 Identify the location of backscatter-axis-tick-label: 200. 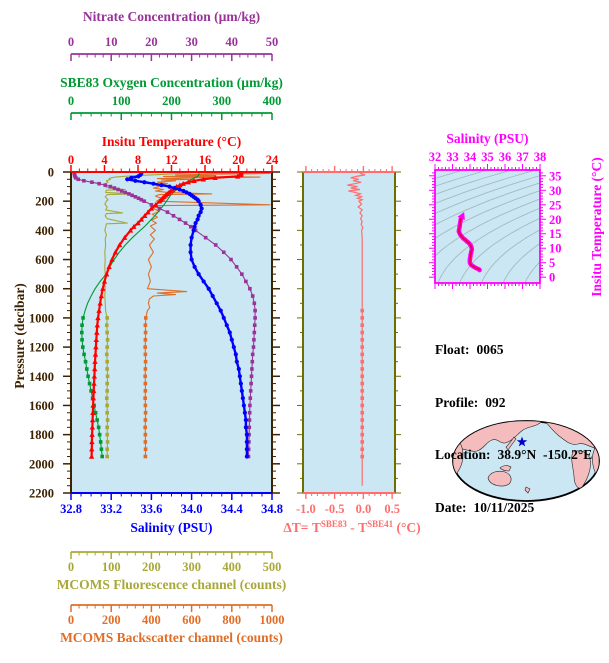
(111, 620).